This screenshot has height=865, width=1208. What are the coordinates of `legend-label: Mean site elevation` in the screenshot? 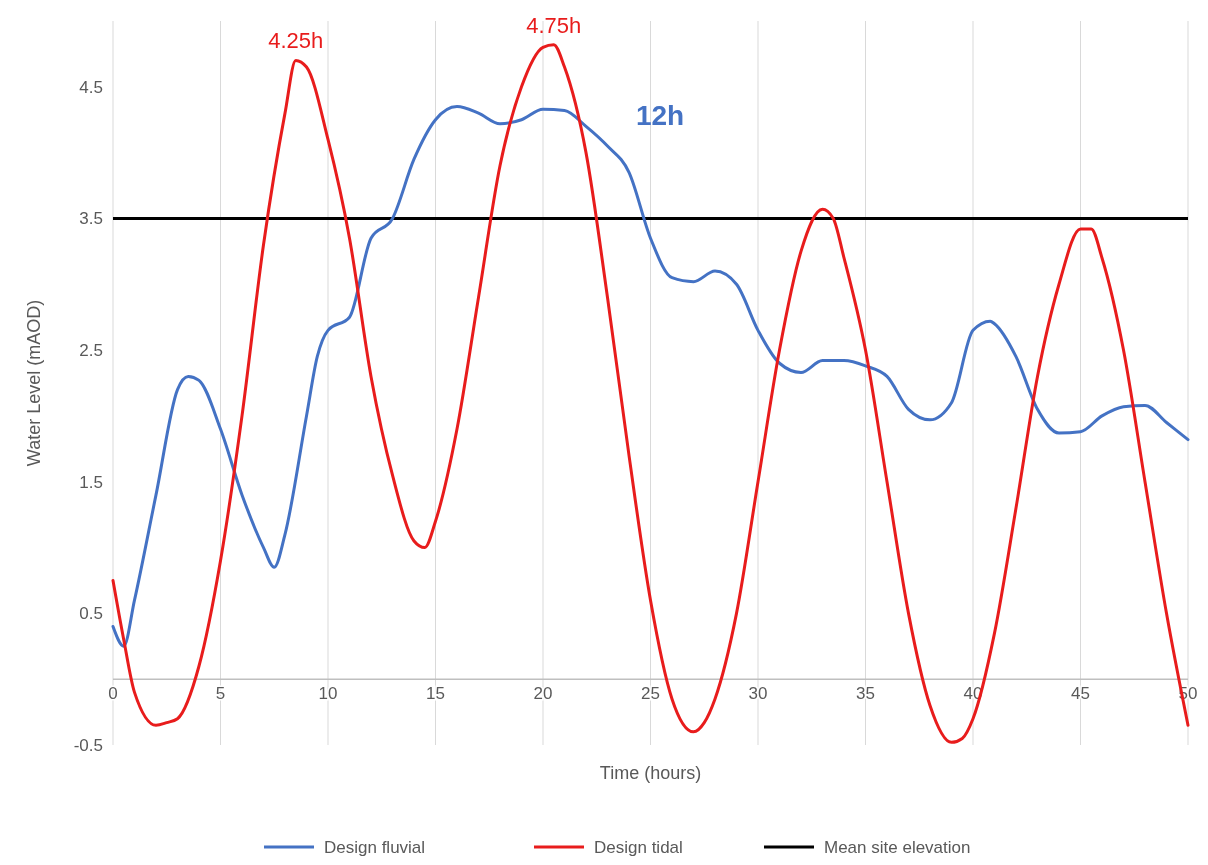 It's located at (897, 847).